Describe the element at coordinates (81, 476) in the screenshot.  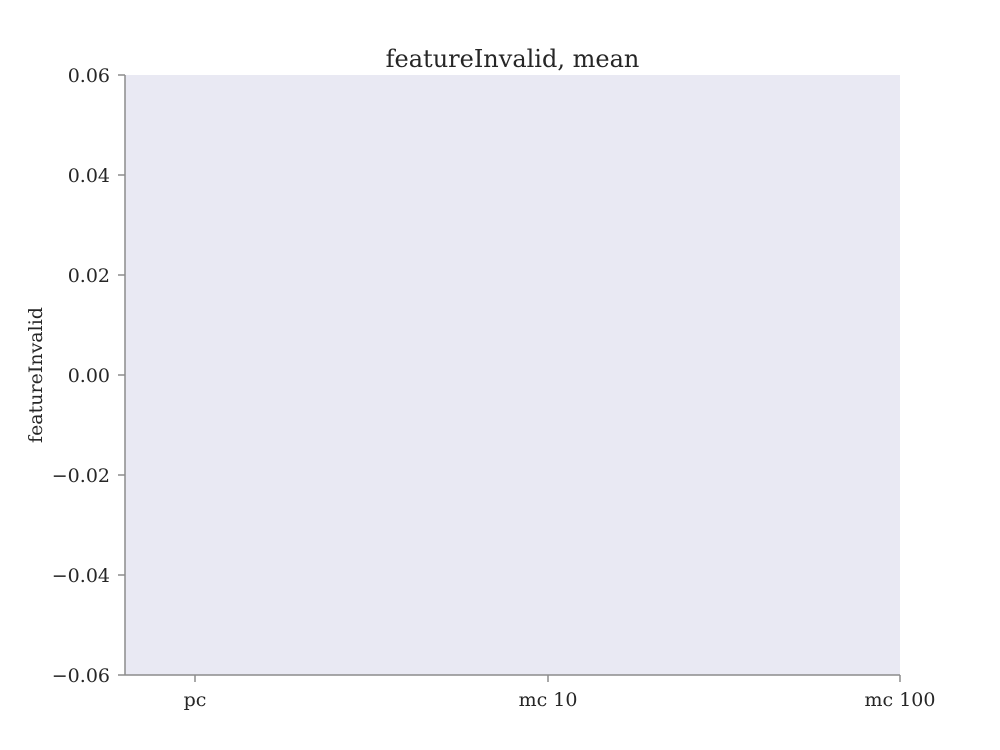
I see `y-tick-label: −0.02` at that location.